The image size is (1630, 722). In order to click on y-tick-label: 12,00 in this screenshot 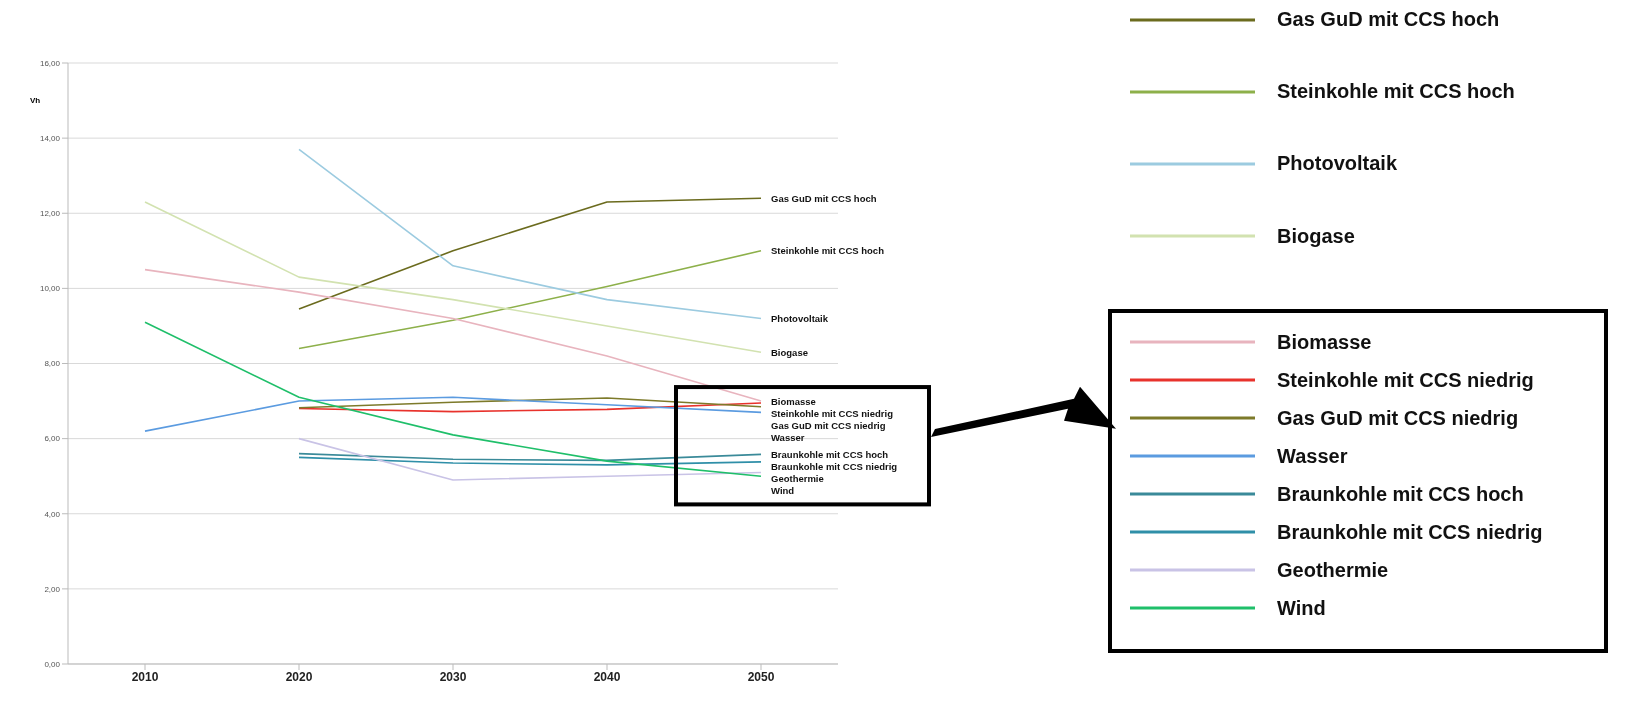, I will do `click(50, 214)`.